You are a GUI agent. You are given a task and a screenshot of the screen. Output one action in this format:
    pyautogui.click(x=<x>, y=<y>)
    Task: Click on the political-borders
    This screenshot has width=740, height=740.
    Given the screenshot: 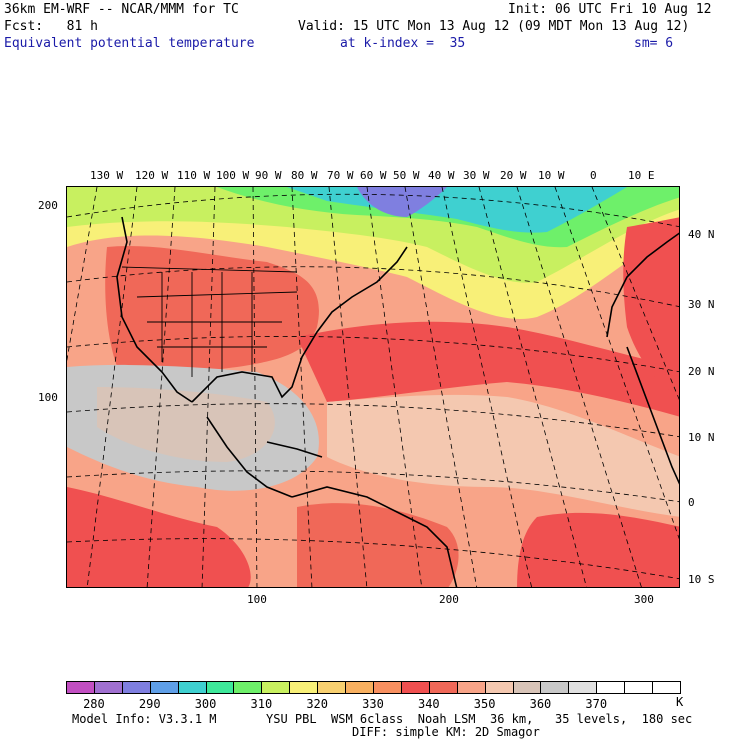 What is the action you would take?
    pyautogui.click(x=209, y=321)
    